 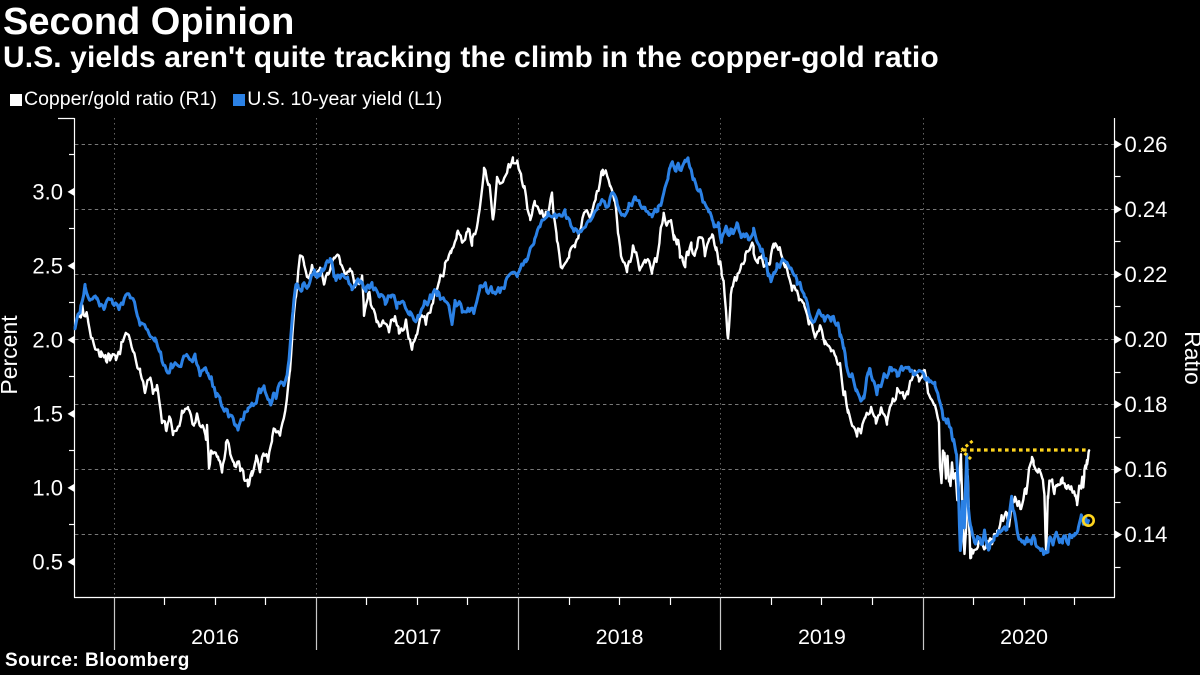 What do you see at coordinates (1146, 339) in the screenshot?
I see `svg-text: 0.20` at bounding box center [1146, 339].